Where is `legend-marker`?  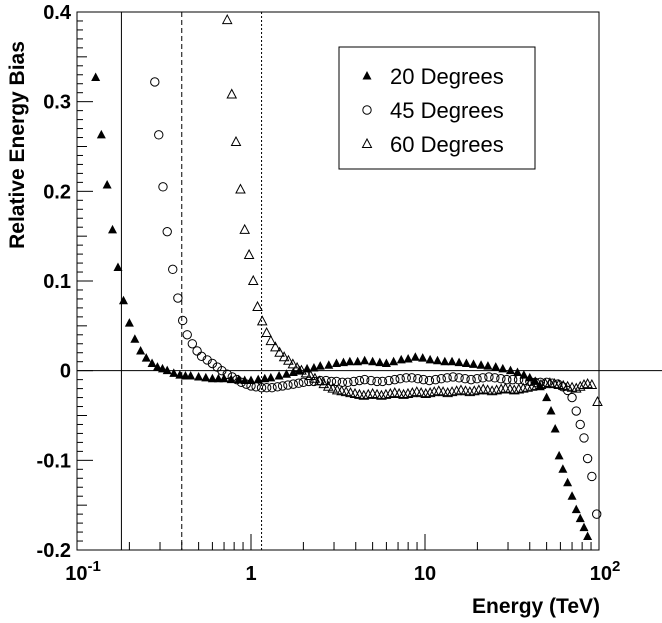
legend-marker is located at coordinates (367, 142).